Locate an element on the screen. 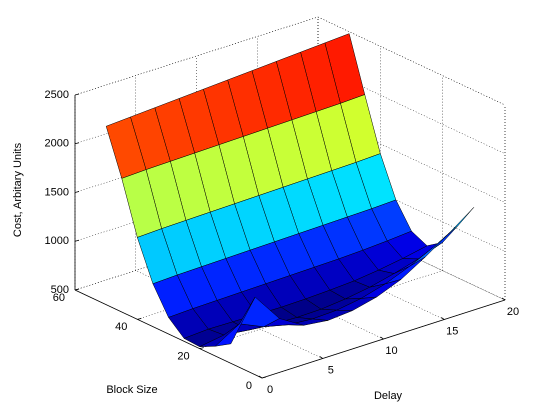 The image size is (560, 420). x-tick-label: 0 is located at coordinates (270, 390).